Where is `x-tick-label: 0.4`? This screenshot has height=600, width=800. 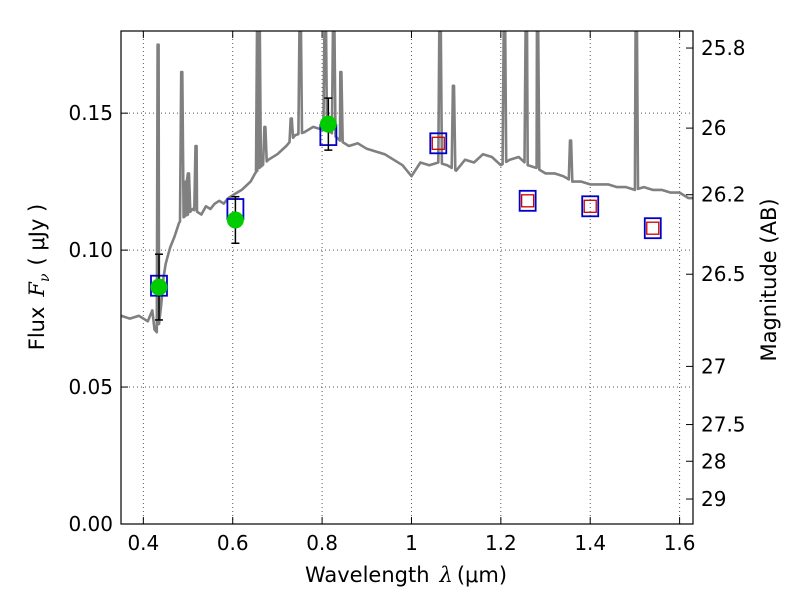 x-tick-label: 0.4 is located at coordinates (143, 543).